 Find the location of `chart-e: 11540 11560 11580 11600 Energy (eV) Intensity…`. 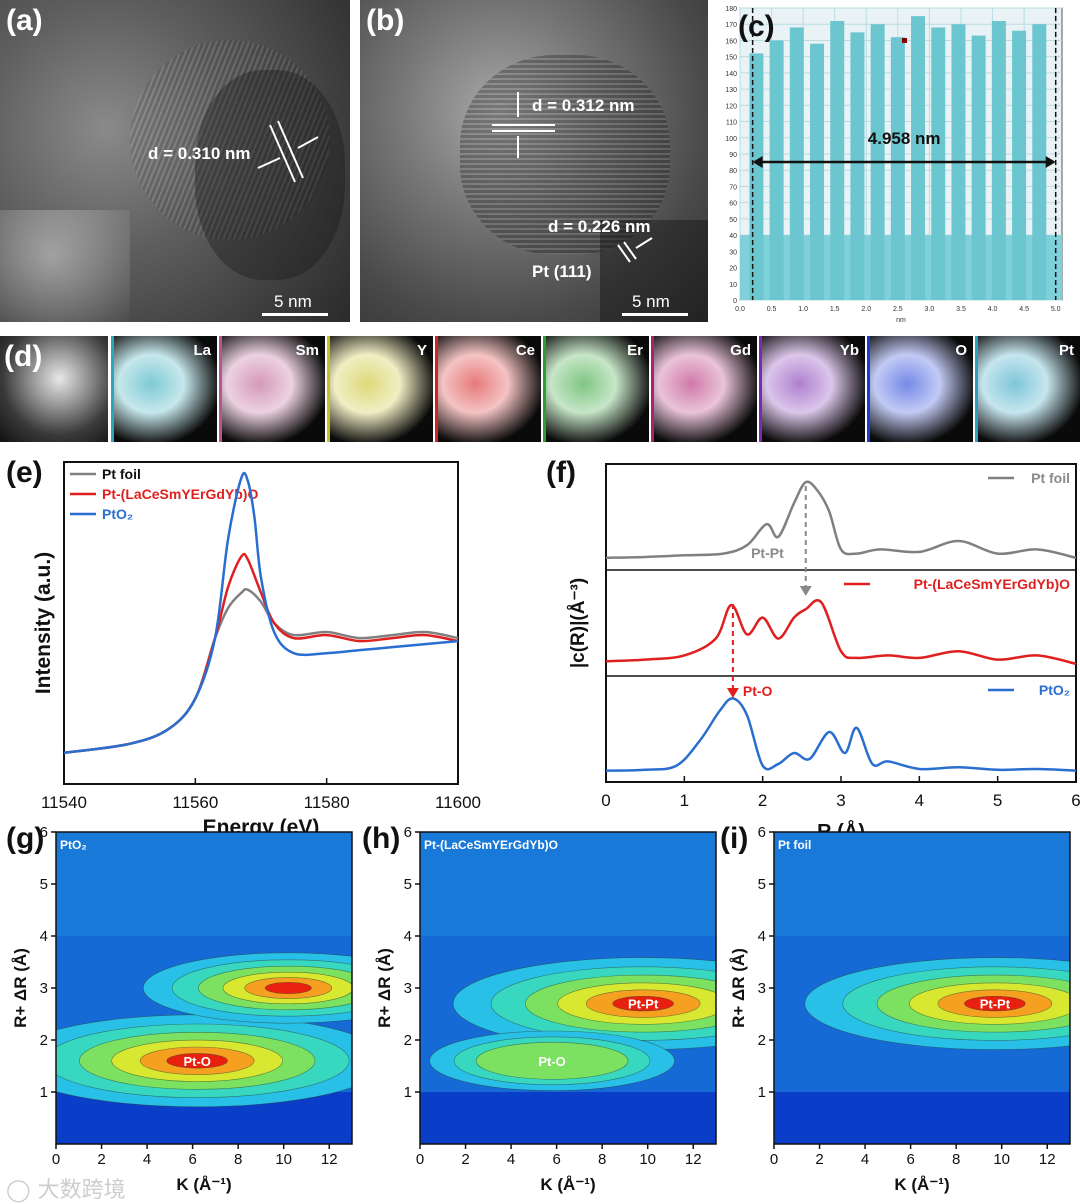

chart-e: 11540 11560 11580 11600 Energy (eV) Intensity… is located at coordinates (256, 648).